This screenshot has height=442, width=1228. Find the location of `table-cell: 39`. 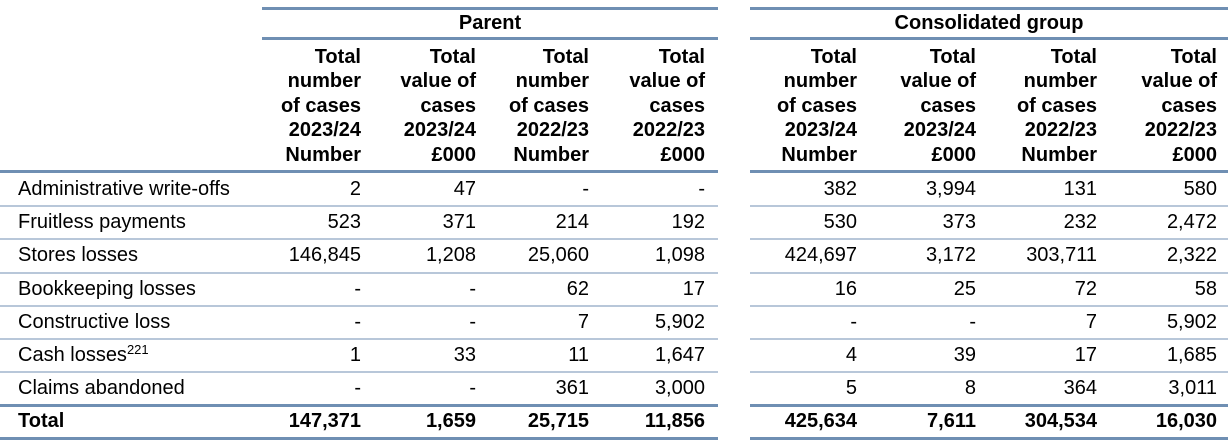

table-cell: 39 is located at coordinates (964, 355).